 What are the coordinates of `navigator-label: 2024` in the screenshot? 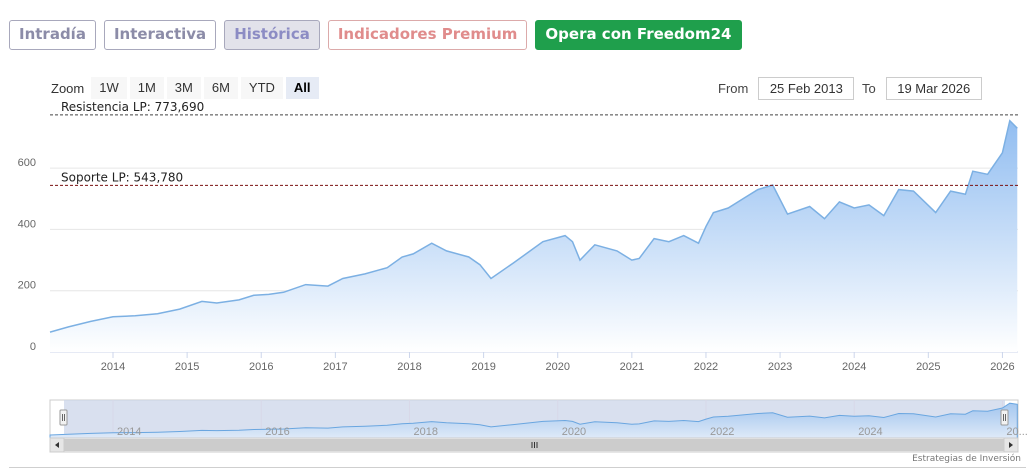 It's located at (870, 432).